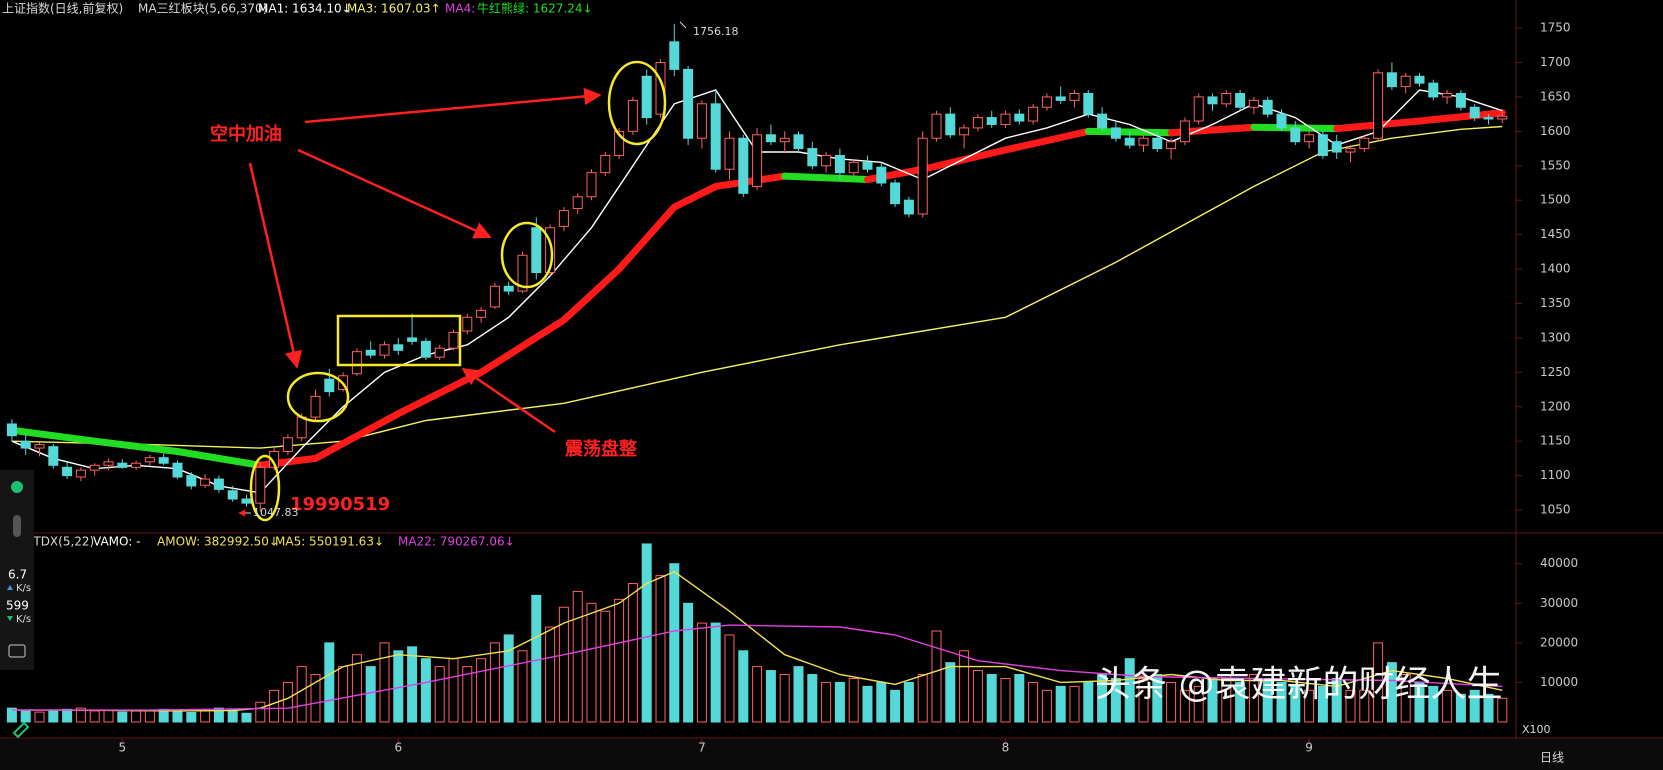 This screenshot has height=770, width=1663. I want to click on status-dot, so click(17, 487).